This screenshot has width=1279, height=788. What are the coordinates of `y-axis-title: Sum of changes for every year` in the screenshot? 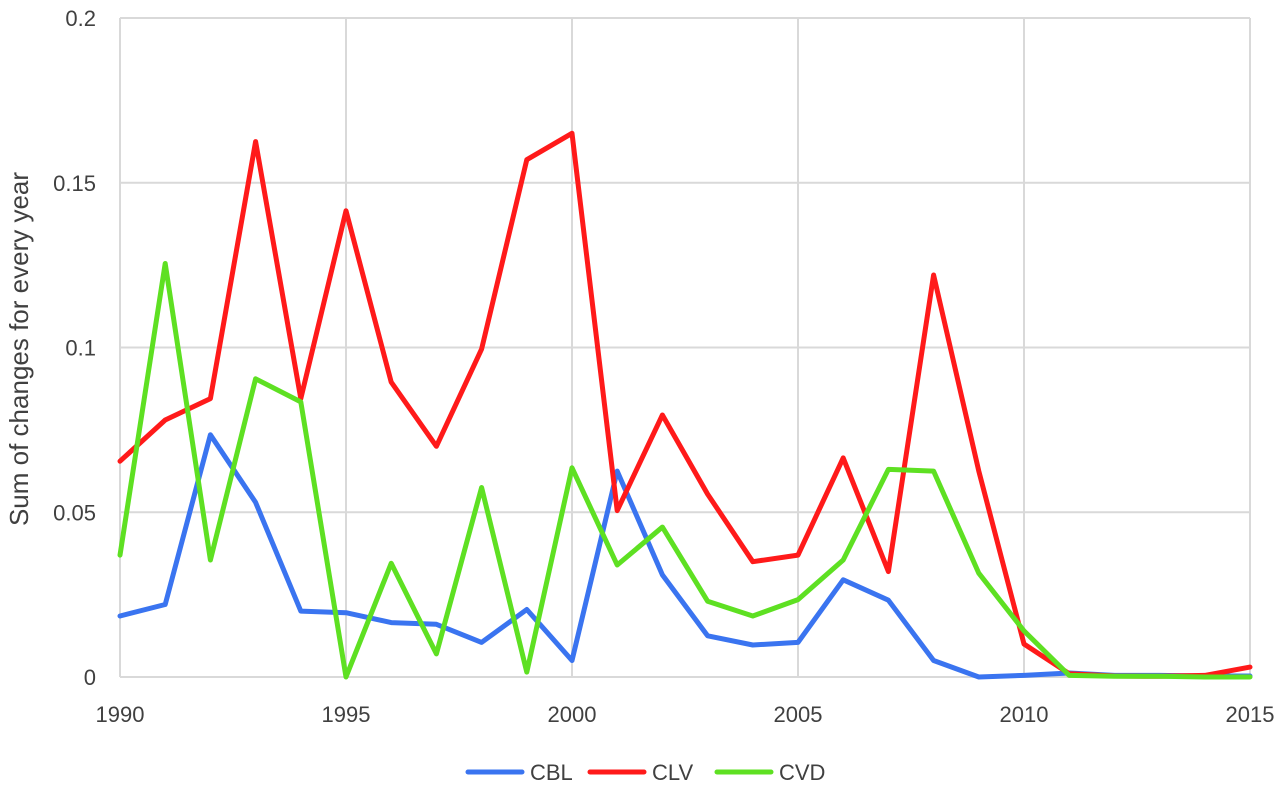 It's located at (19, 349).